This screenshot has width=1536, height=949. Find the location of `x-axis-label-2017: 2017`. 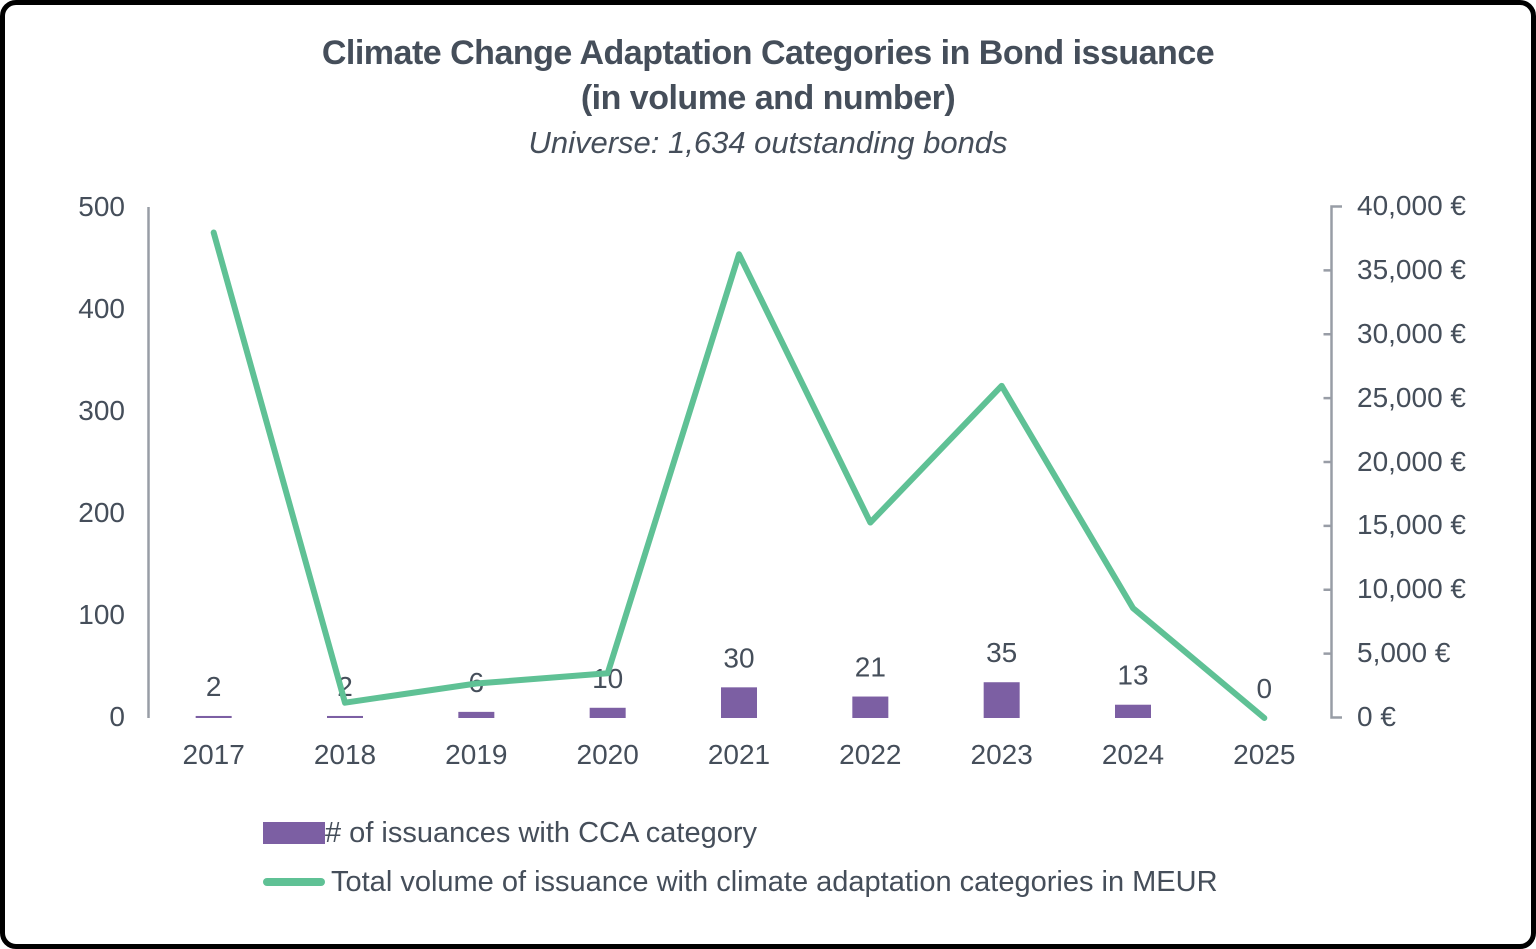

x-axis-label-2017: 2017 is located at coordinates (213, 754).